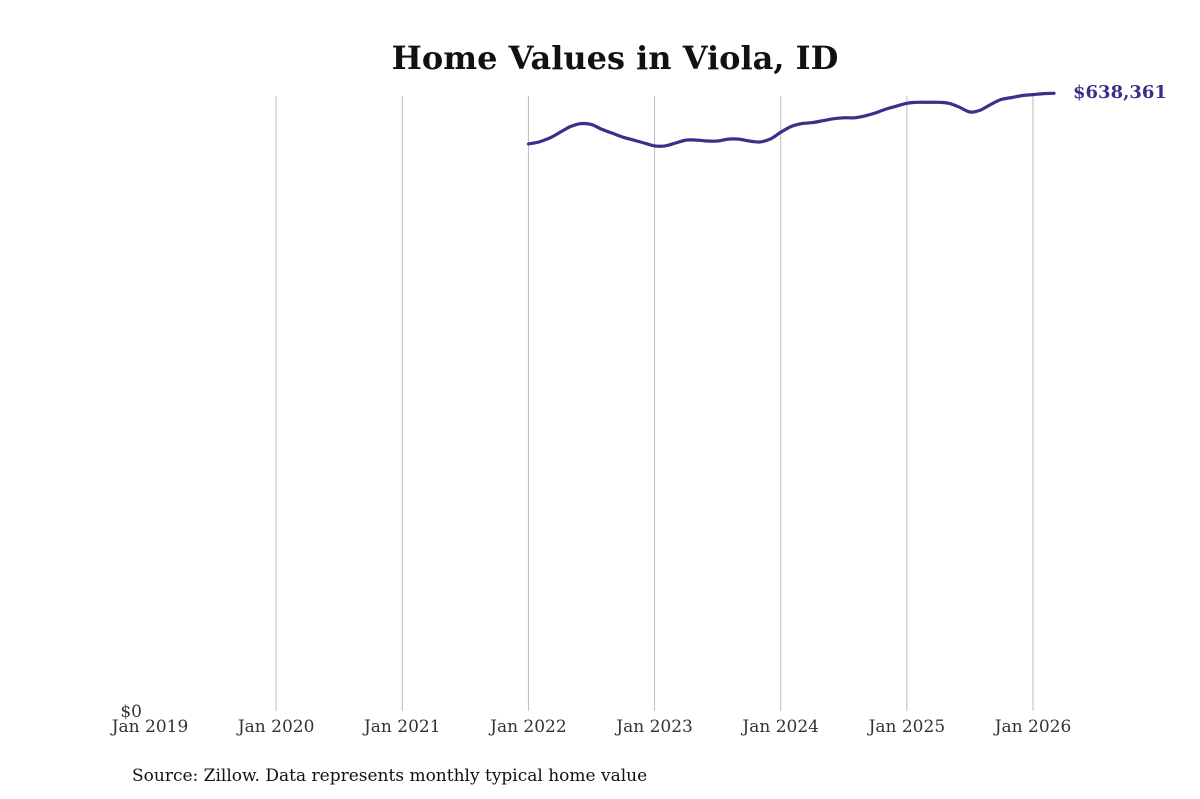 The image size is (1200, 799). Describe the element at coordinates (1032, 727) in the screenshot. I see `x-tick-label: Jan 2026` at that location.